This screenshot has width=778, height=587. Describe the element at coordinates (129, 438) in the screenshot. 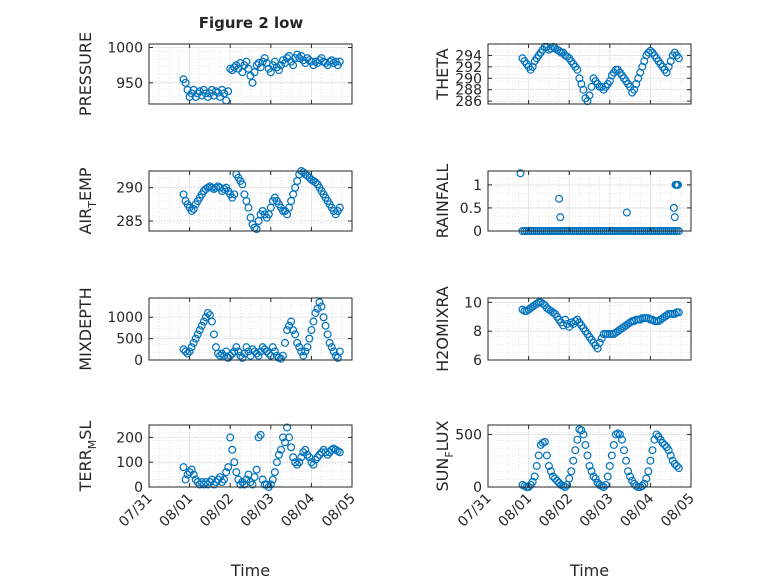

I see `y-tick-label: 200` at that location.